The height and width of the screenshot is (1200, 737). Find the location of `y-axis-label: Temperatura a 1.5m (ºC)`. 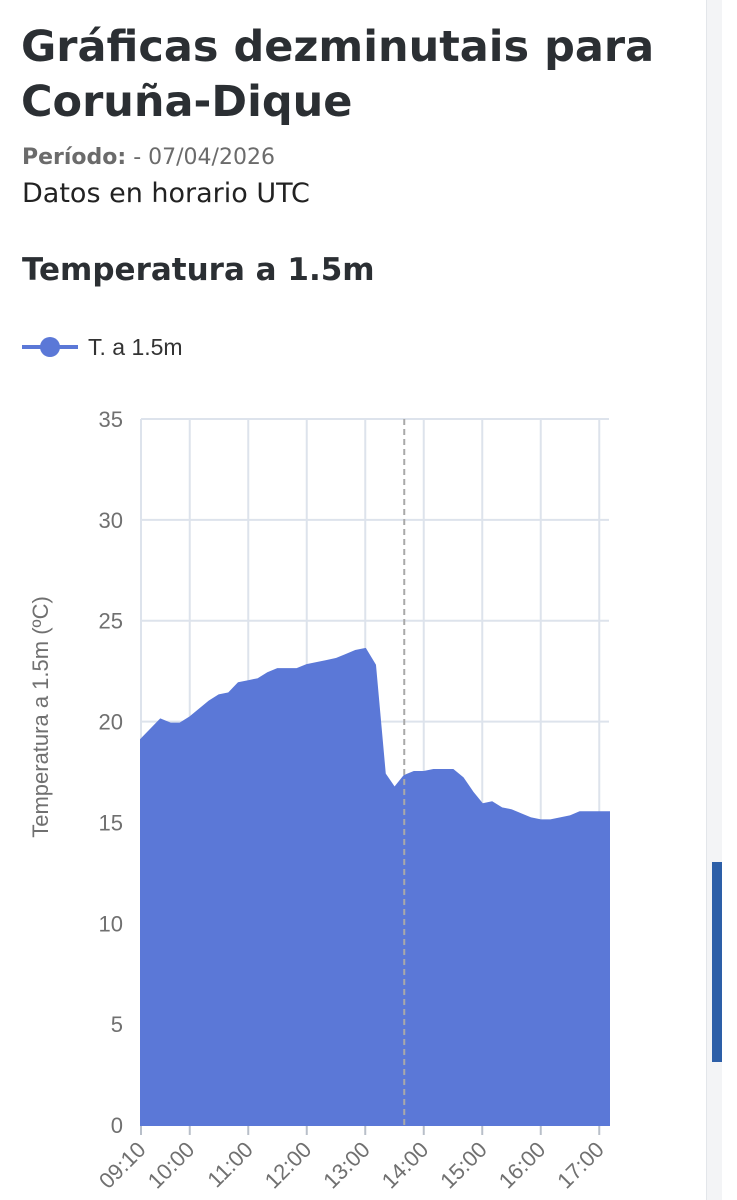

y-axis-label: Temperatura a 1.5m (ºC) is located at coordinates (40, 717).